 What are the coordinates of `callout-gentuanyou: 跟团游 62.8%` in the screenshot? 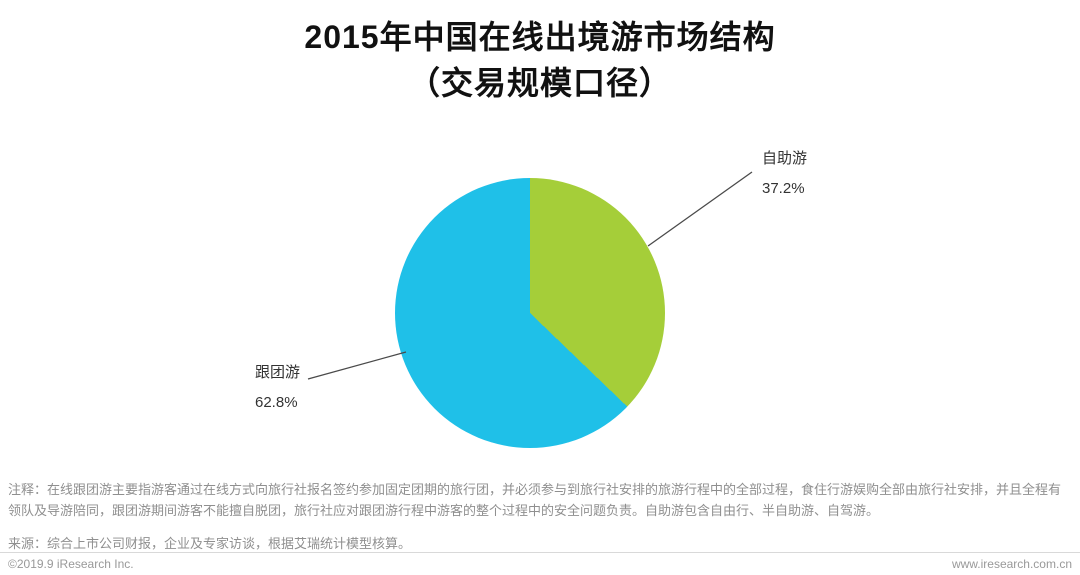 It's located at (277, 388).